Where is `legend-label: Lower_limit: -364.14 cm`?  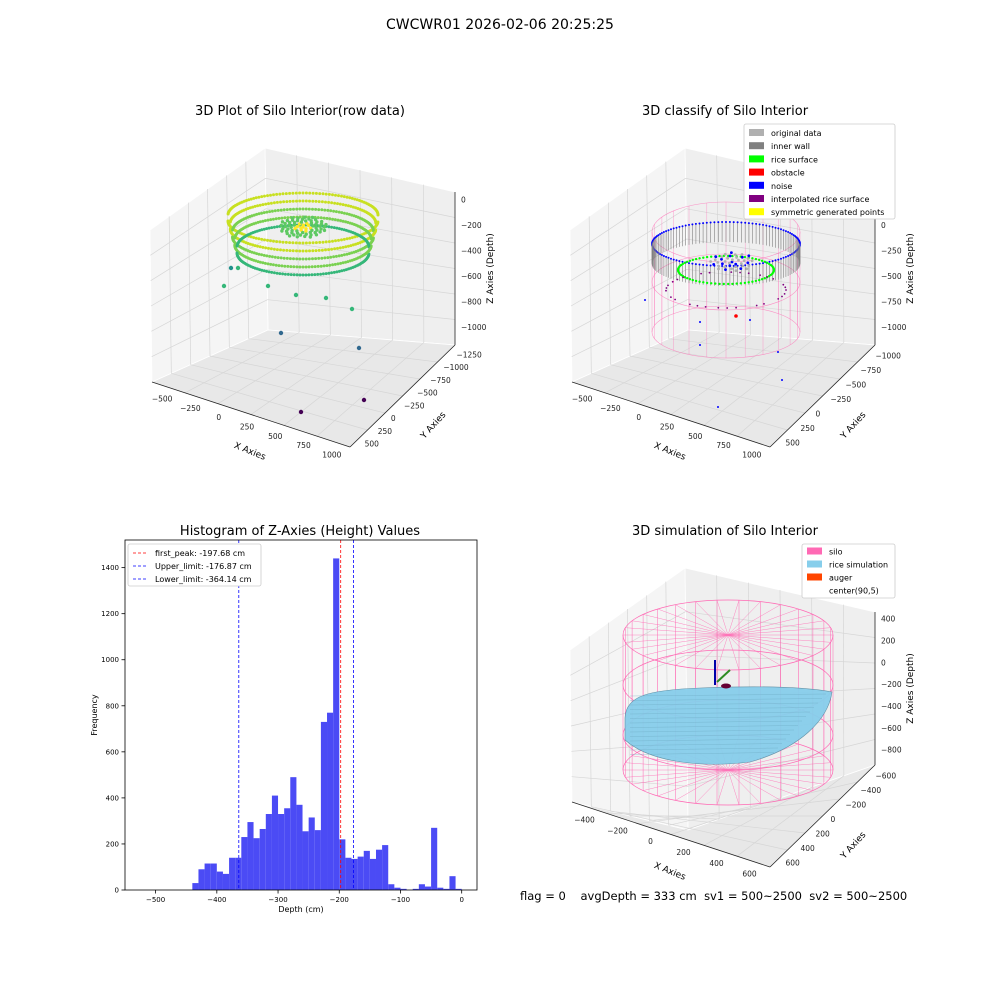
legend-label: Lower_limit: -364.14 cm is located at coordinates (203, 579).